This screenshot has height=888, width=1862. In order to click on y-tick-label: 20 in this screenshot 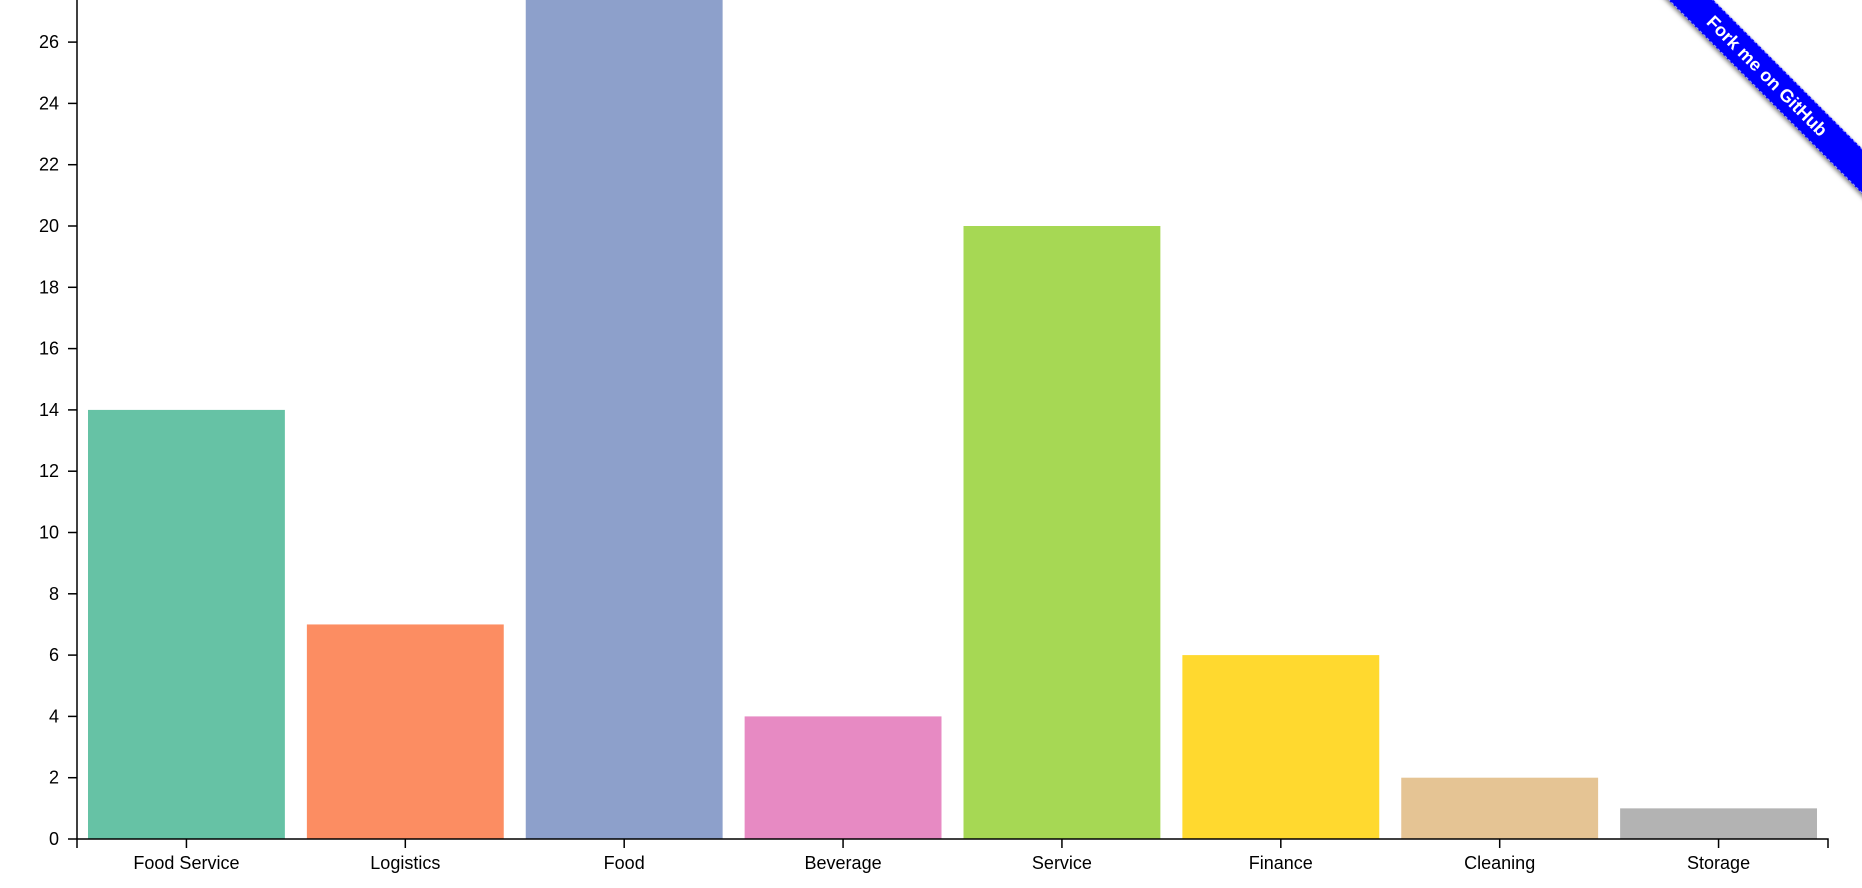, I will do `click(49, 226)`.